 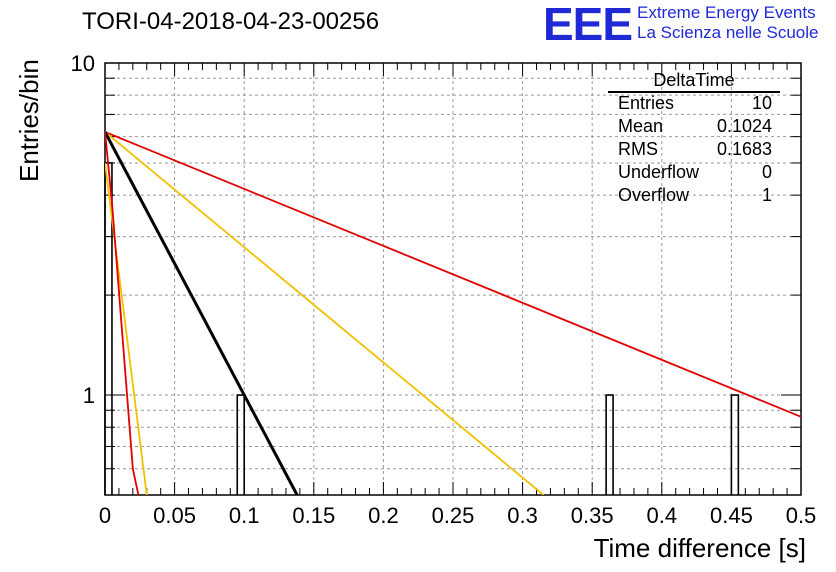 What do you see at coordinates (313, 515) in the screenshot?
I see `x-tick-label: 0.15` at bounding box center [313, 515].